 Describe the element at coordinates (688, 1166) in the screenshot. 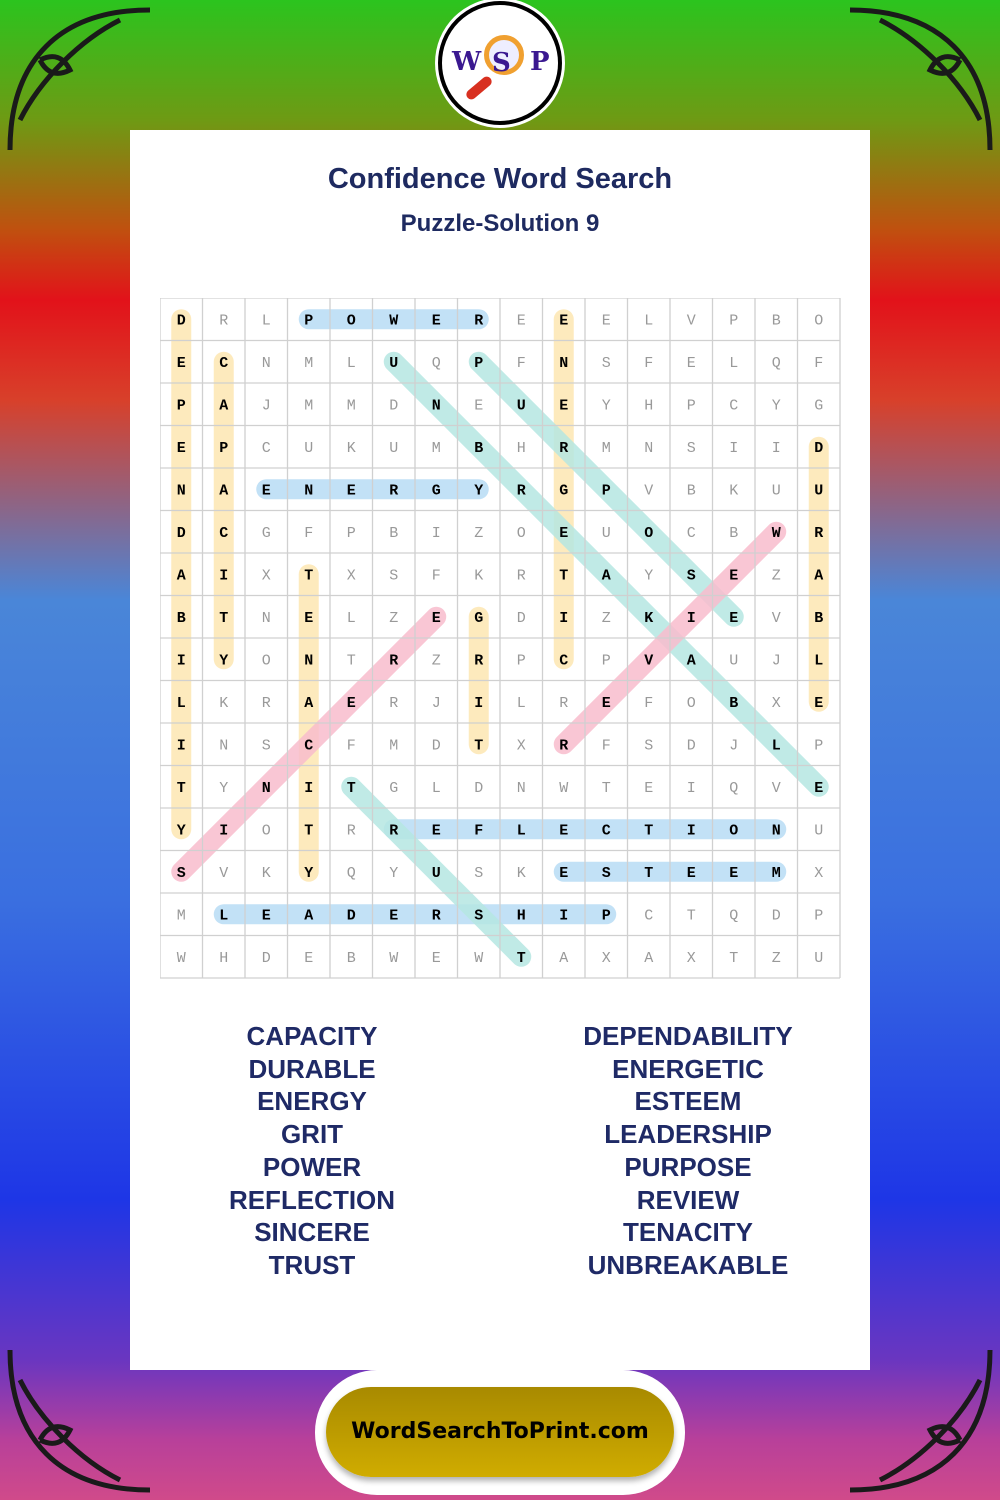

I see `word-list-item: PURPOSE` at that location.